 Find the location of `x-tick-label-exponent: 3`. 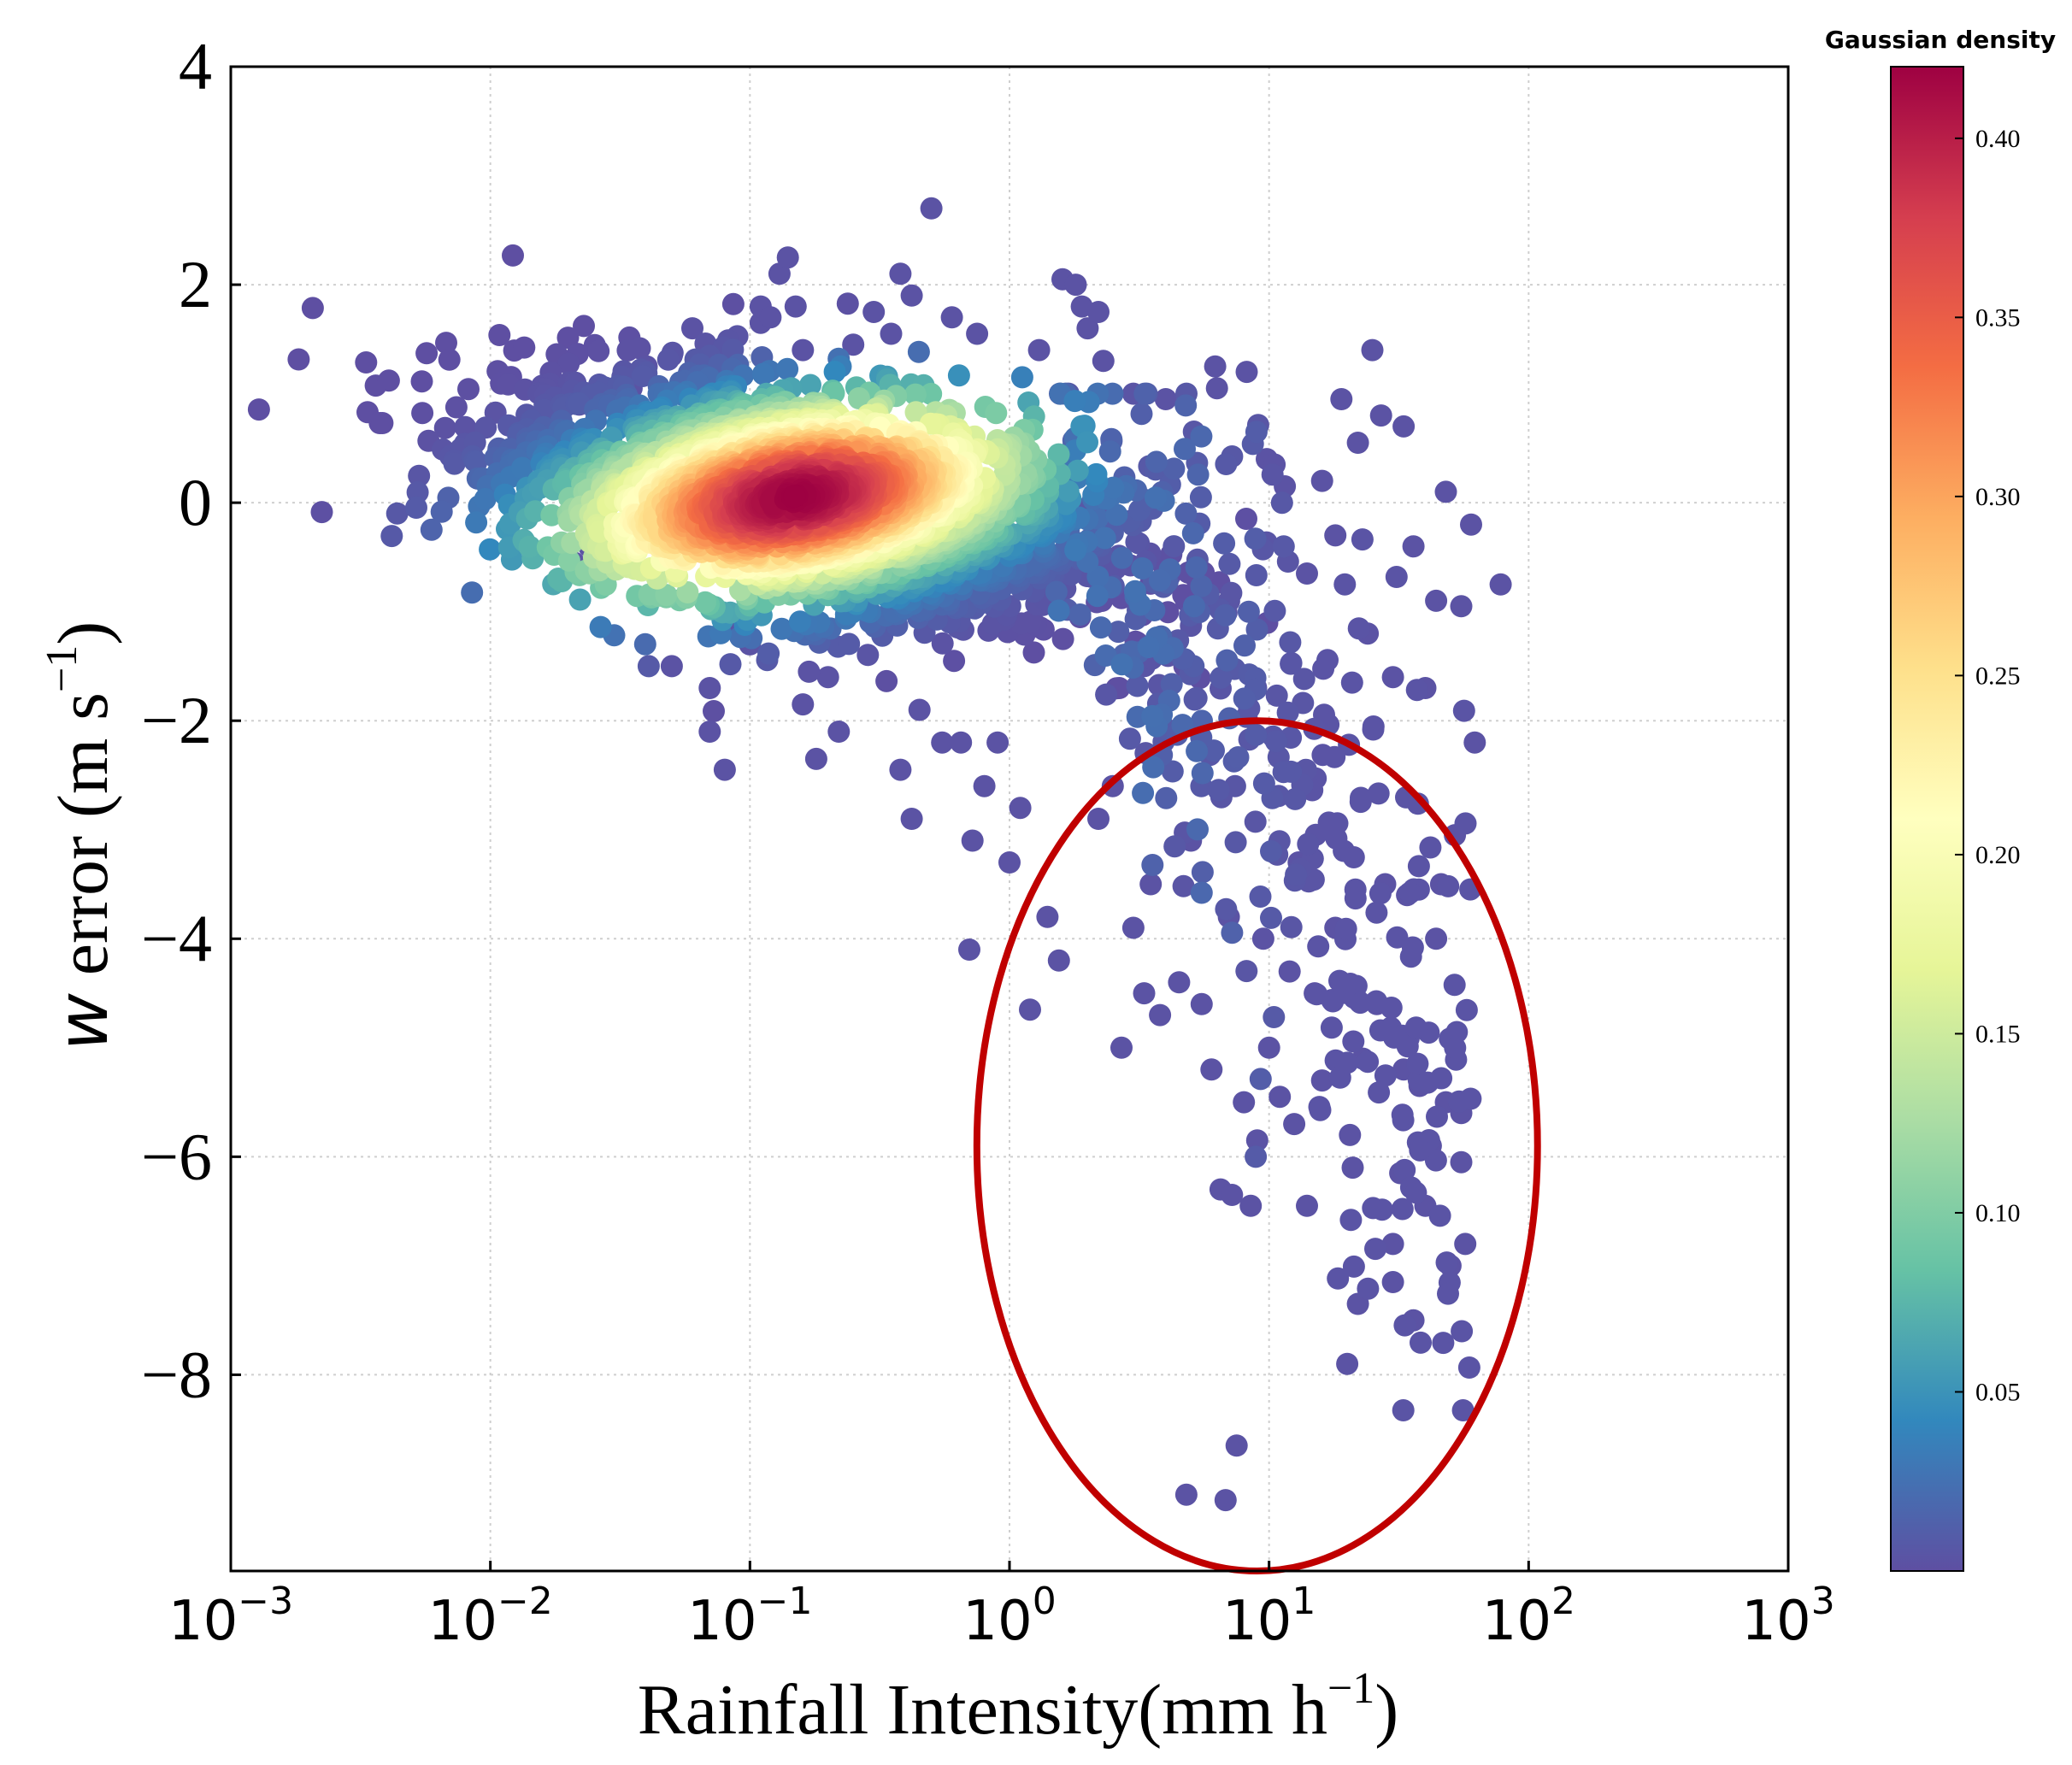

x-tick-label-exponent: 3 is located at coordinates (1823, 1601).